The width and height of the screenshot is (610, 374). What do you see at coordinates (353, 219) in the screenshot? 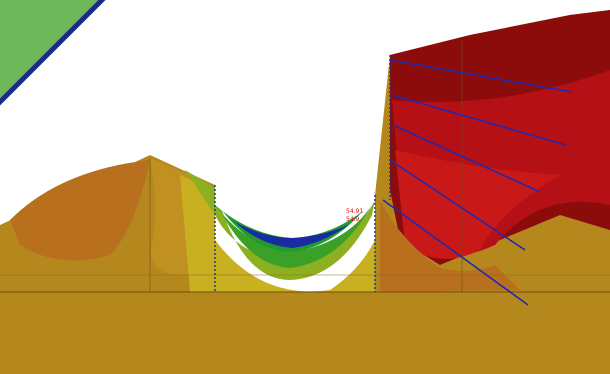
I see `result-label: 54.9` at bounding box center [353, 219].